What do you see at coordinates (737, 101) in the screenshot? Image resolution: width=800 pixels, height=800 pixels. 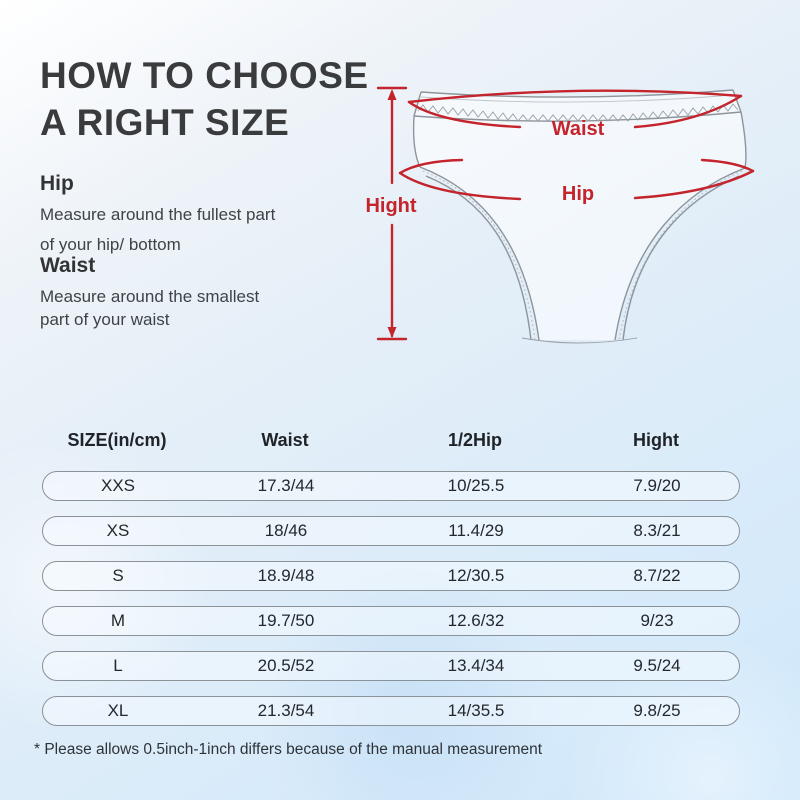 I see `waistband-right-edge` at bounding box center [737, 101].